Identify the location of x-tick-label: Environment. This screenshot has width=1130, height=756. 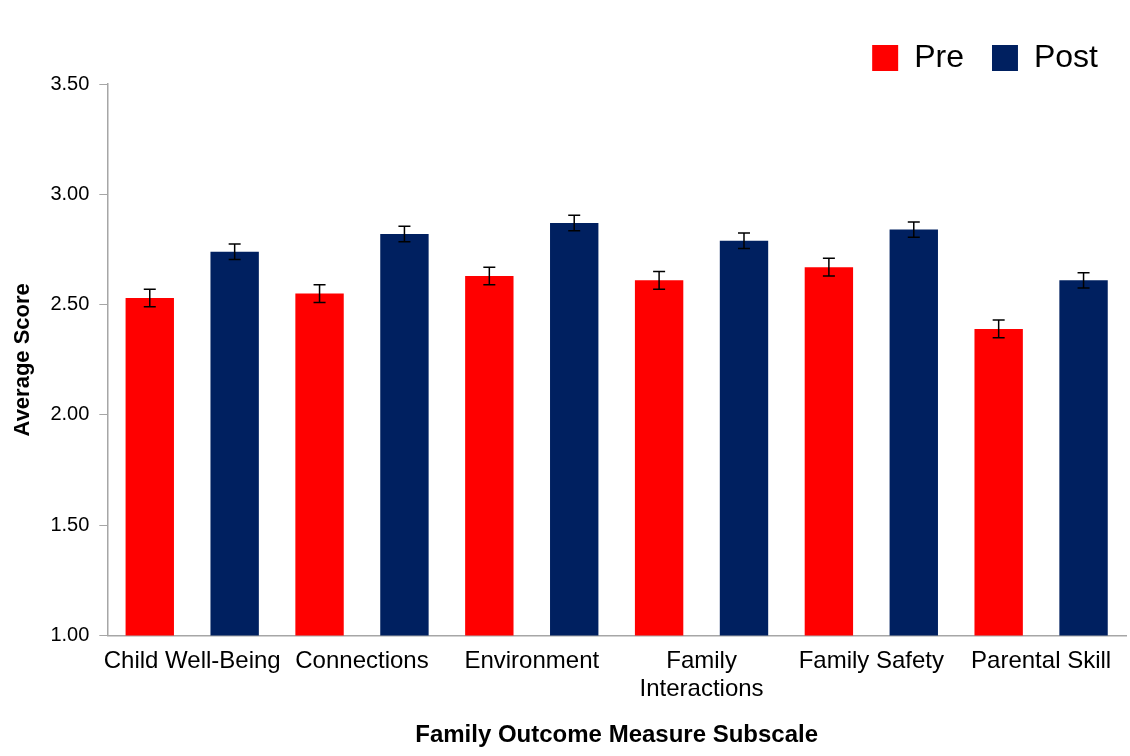
(532, 659).